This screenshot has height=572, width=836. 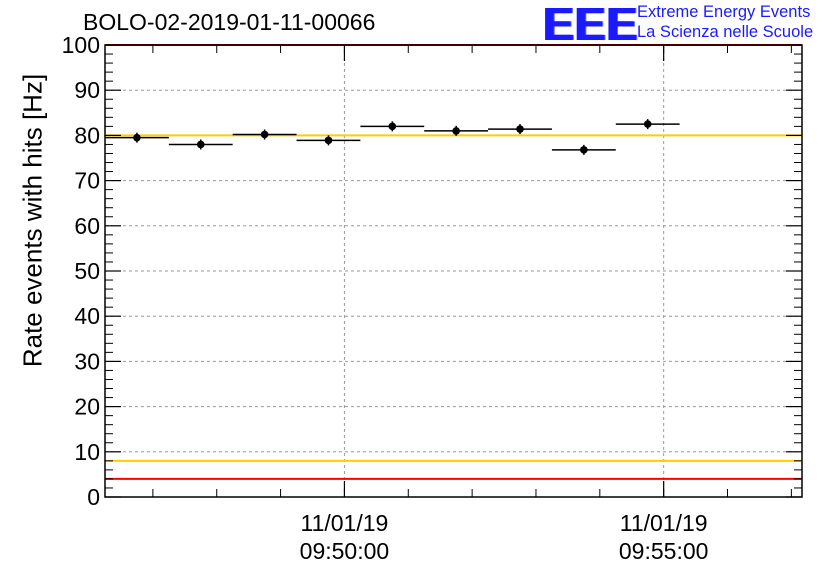 I want to click on y-tick-label: 80, so click(x=87, y=135).